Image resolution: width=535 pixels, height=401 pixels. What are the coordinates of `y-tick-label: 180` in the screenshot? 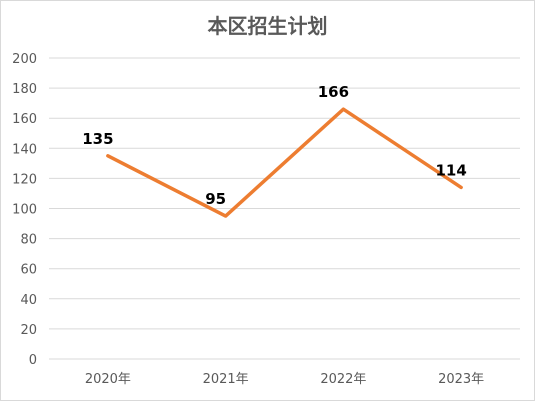 It's located at (24, 89).